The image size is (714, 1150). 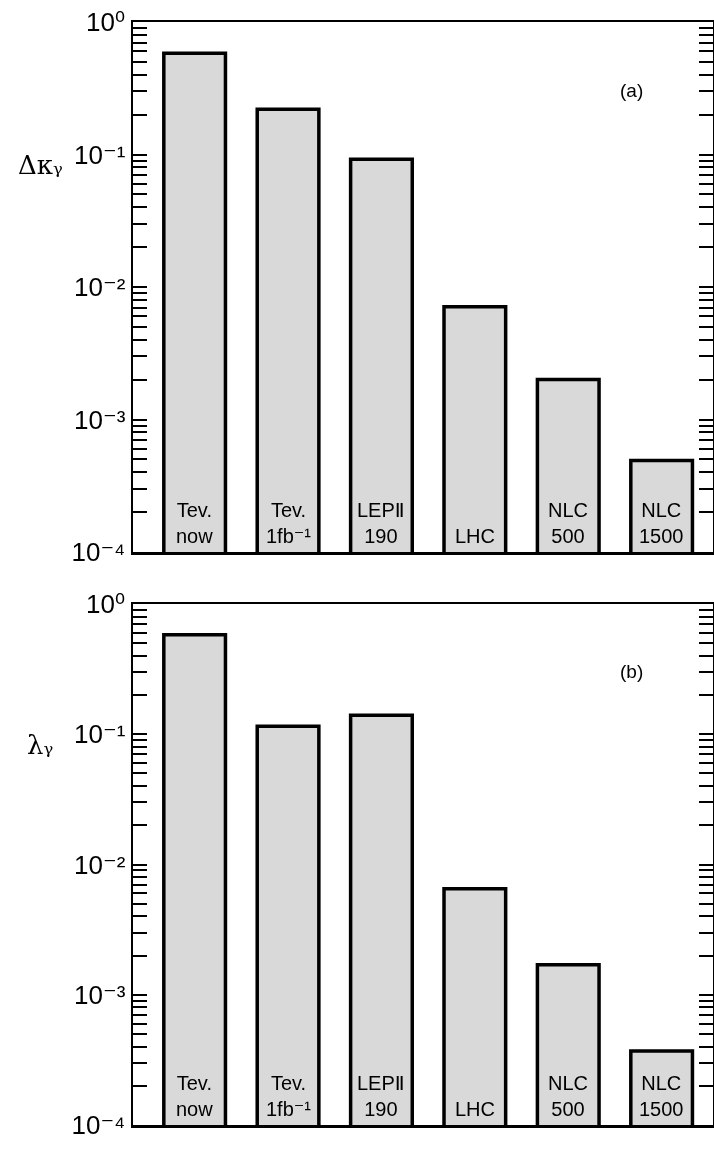 I want to click on annotation: (a), so click(x=632, y=90).